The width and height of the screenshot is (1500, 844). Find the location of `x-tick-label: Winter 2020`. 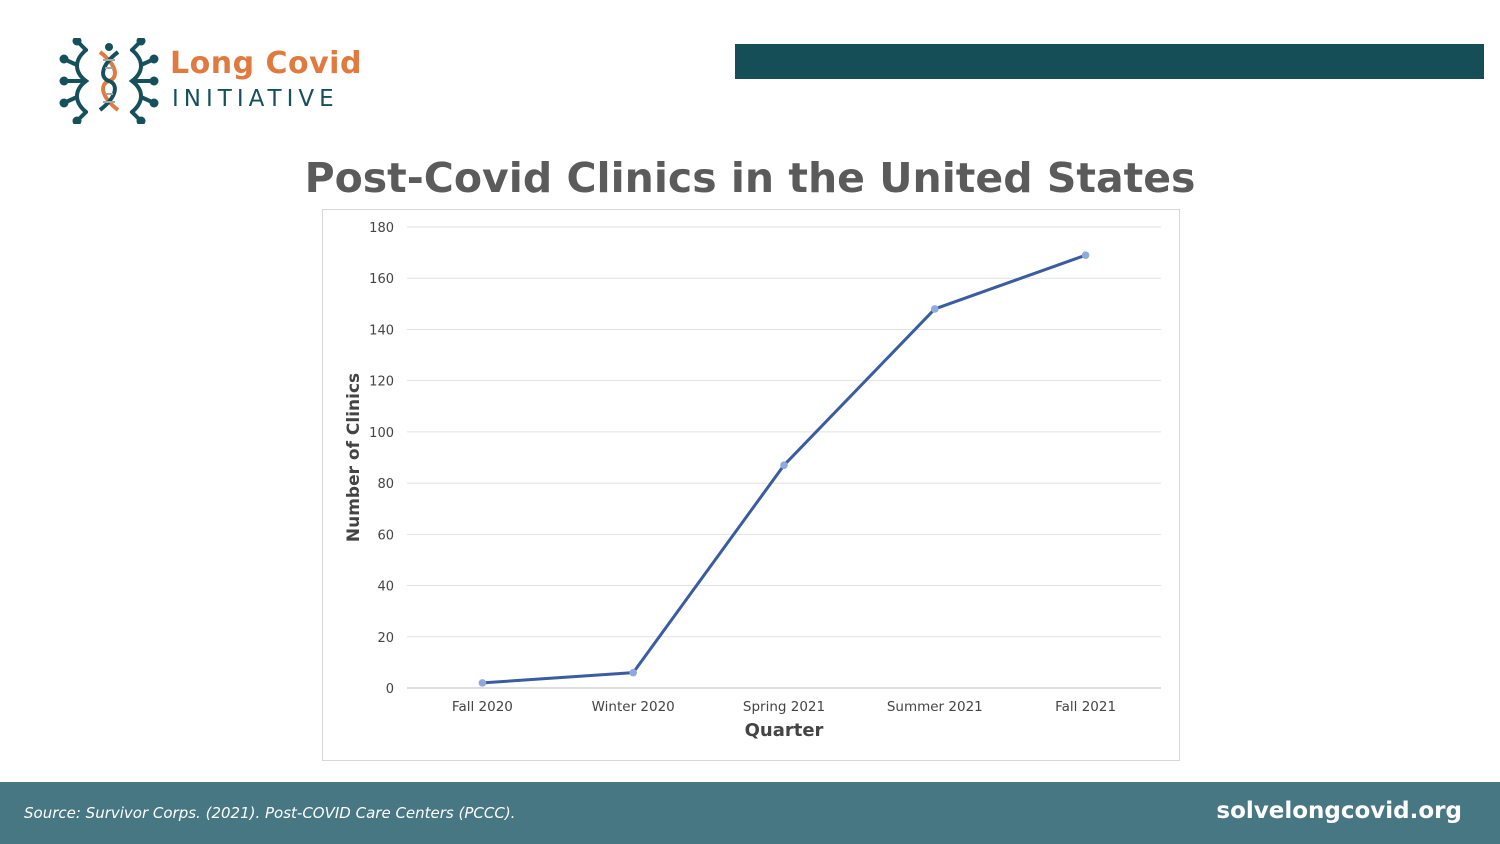

x-tick-label: Winter 2020 is located at coordinates (633, 707).